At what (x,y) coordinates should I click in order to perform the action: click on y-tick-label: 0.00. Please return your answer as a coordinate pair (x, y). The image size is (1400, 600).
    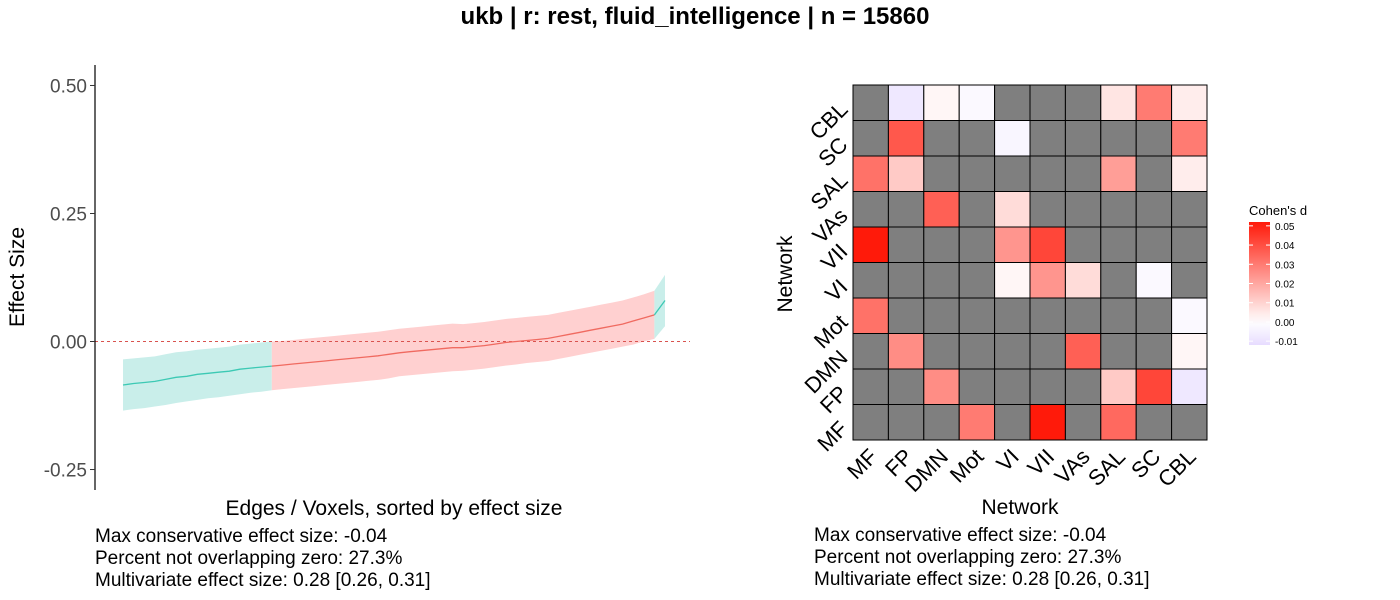
    Looking at the image, I should click on (68, 343).